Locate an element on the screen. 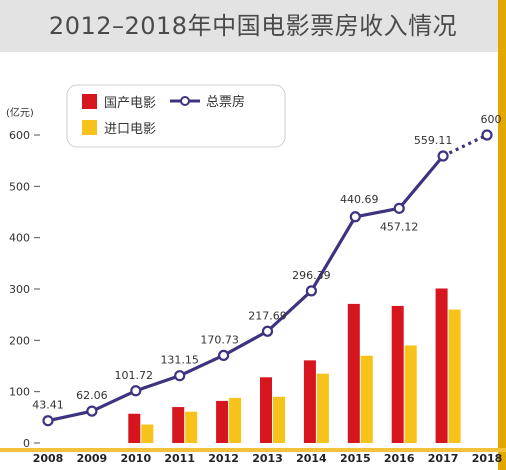 The image size is (506, 470). y-tick-label: 600 is located at coordinates (19, 135).